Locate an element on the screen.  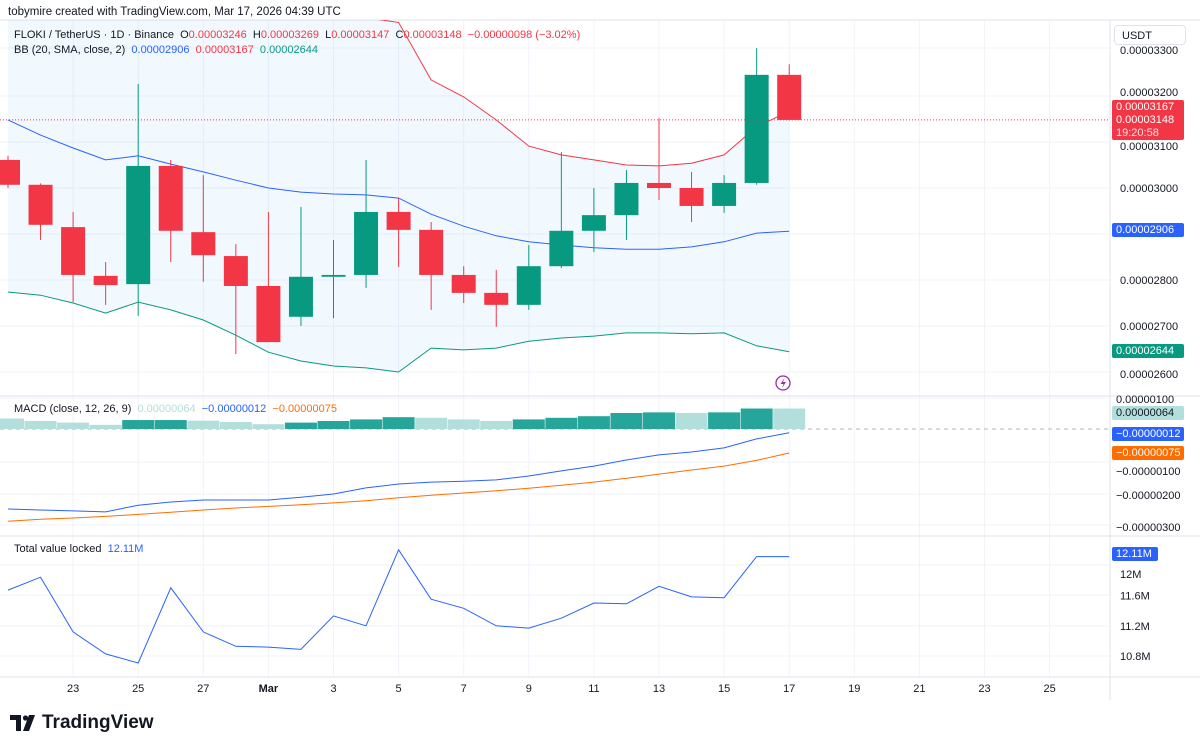
price-axis-label: 0.00003200 is located at coordinates (1149, 93).